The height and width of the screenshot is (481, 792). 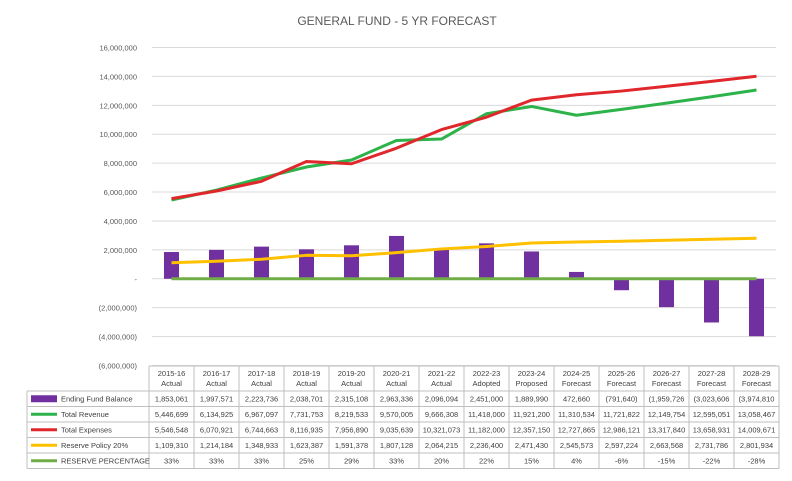 I want to click on y-tick-label: (4,000,000), so click(x=118, y=337).